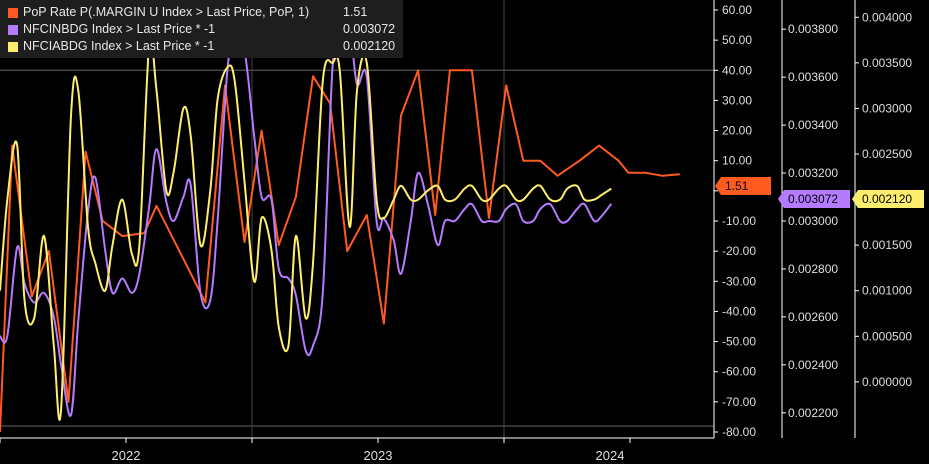 Image resolution: width=929 pixels, height=464 pixels. I want to click on left-tick-label: 50.00, so click(737, 40).